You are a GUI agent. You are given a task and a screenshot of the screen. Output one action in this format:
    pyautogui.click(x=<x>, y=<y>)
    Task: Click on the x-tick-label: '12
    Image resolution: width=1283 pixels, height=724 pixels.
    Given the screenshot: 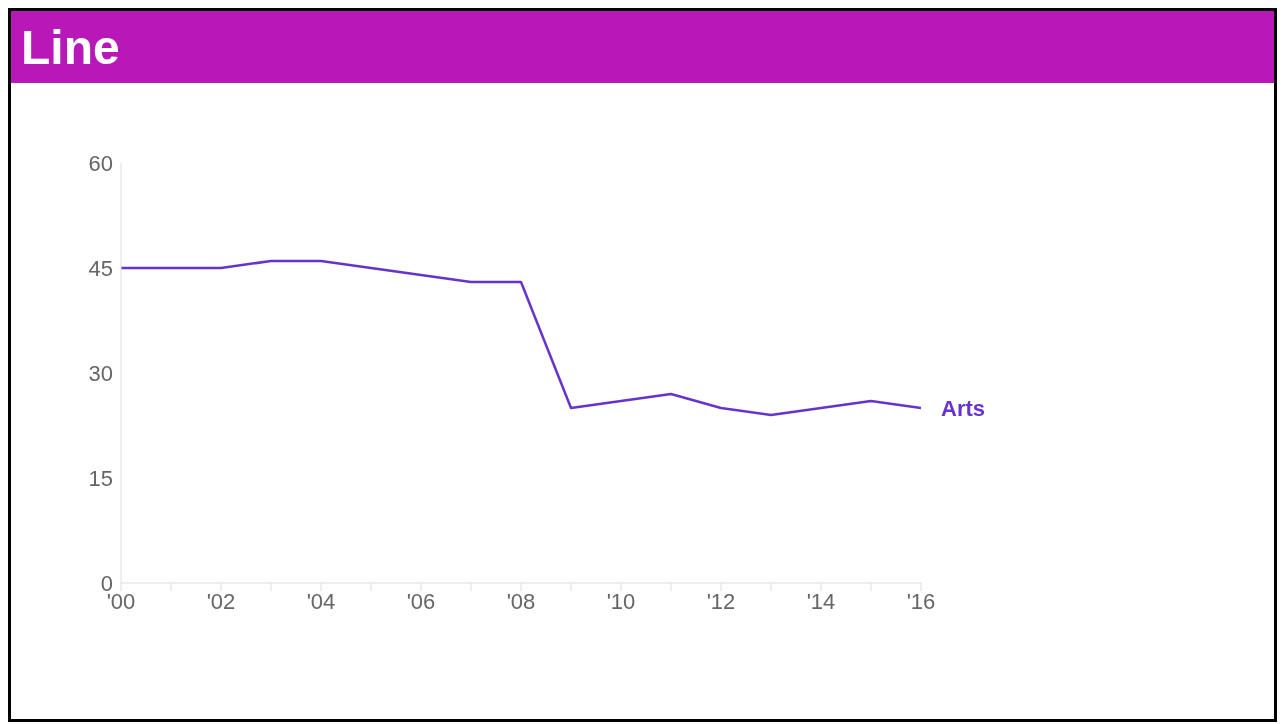 What is the action you would take?
    pyautogui.click(x=721, y=601)
    